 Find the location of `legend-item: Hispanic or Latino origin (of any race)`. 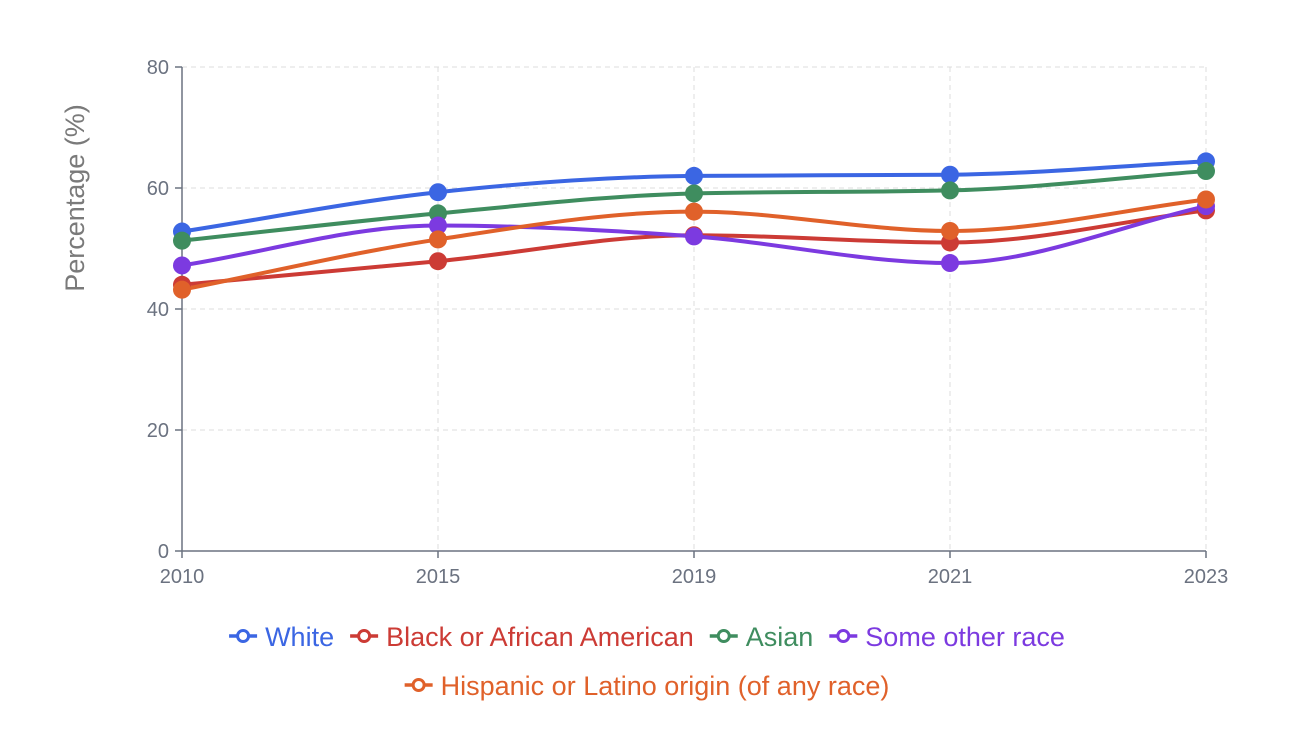

legend-item: Hispanic or Latino origin (of any race) is located at coordinates (647, 686).